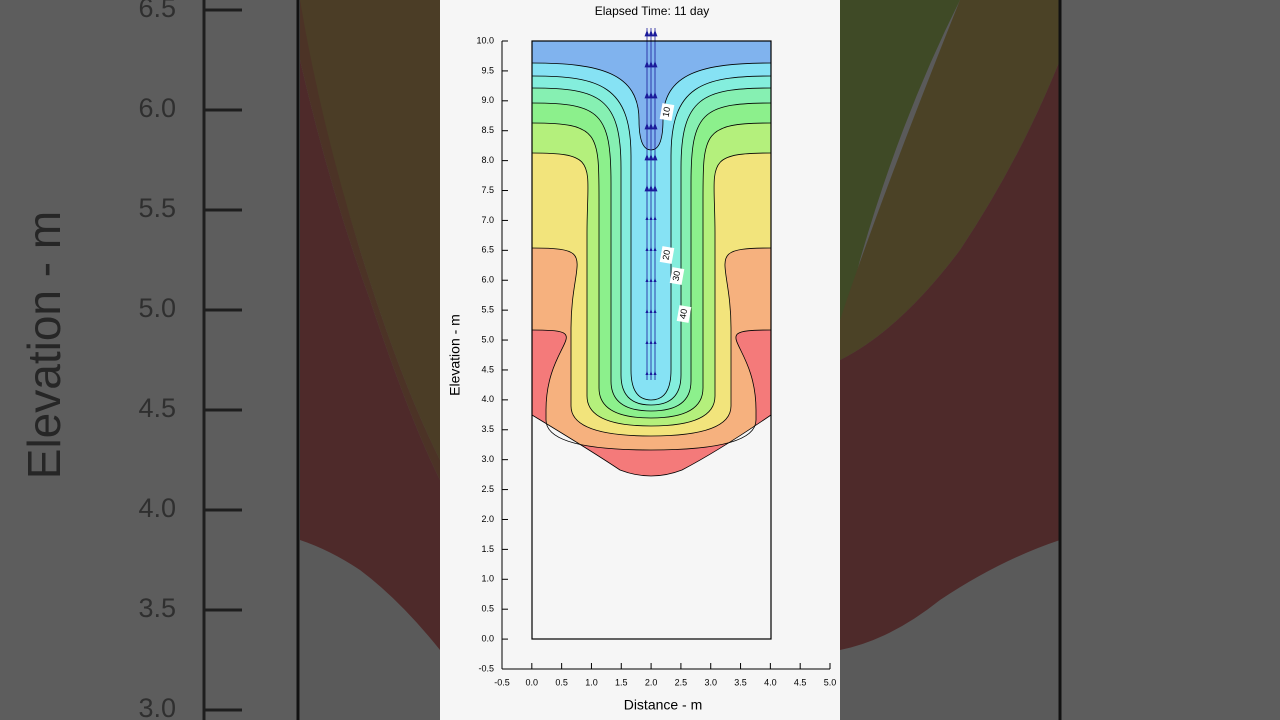 The height and width of the screenshot is (720, 1280). What do you see at coordinates (157, 608) in the screenshot?
I see `zoom-tick-label: 3.5` at bounding box center [157, 608].